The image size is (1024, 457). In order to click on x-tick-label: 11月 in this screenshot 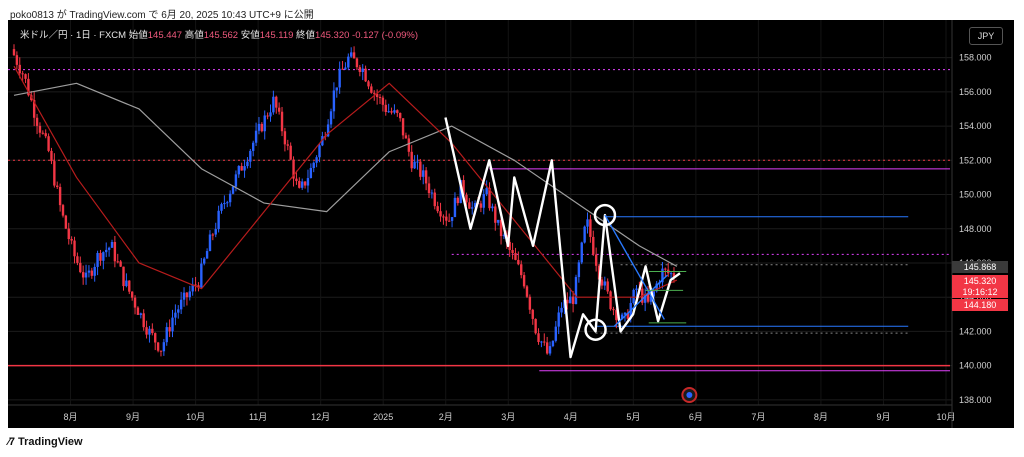, I will do `click(258, 417)`.